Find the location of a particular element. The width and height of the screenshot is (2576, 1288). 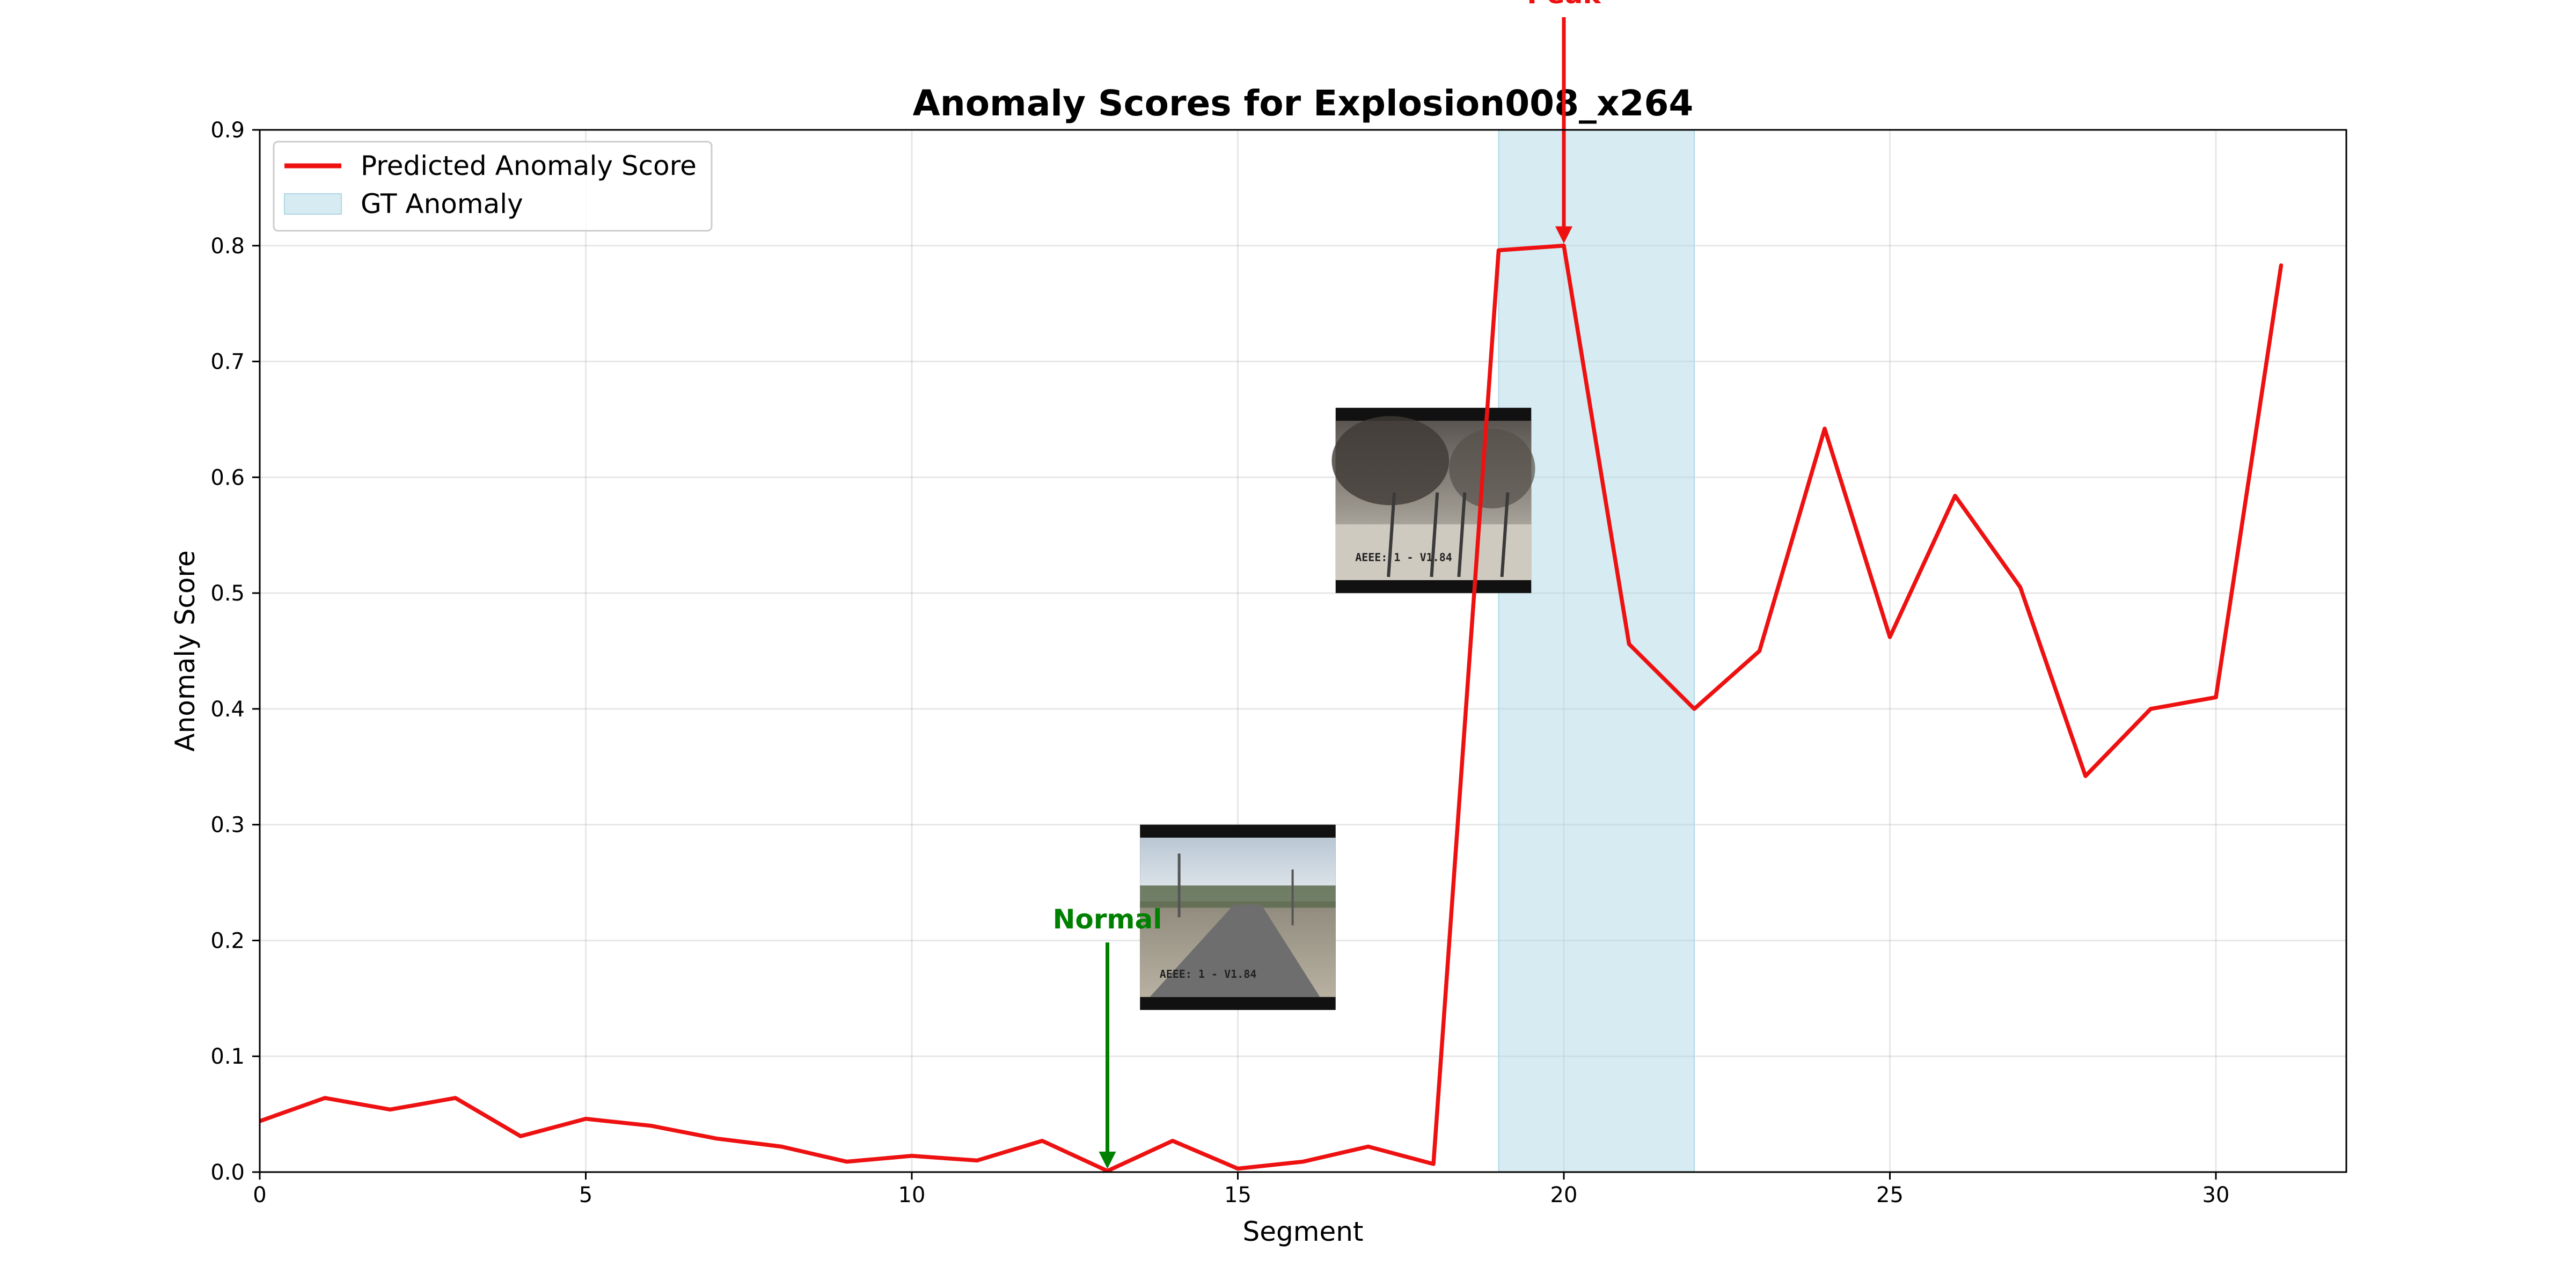

y-tick-label: 0.8 is located at coordinates (227, 246).